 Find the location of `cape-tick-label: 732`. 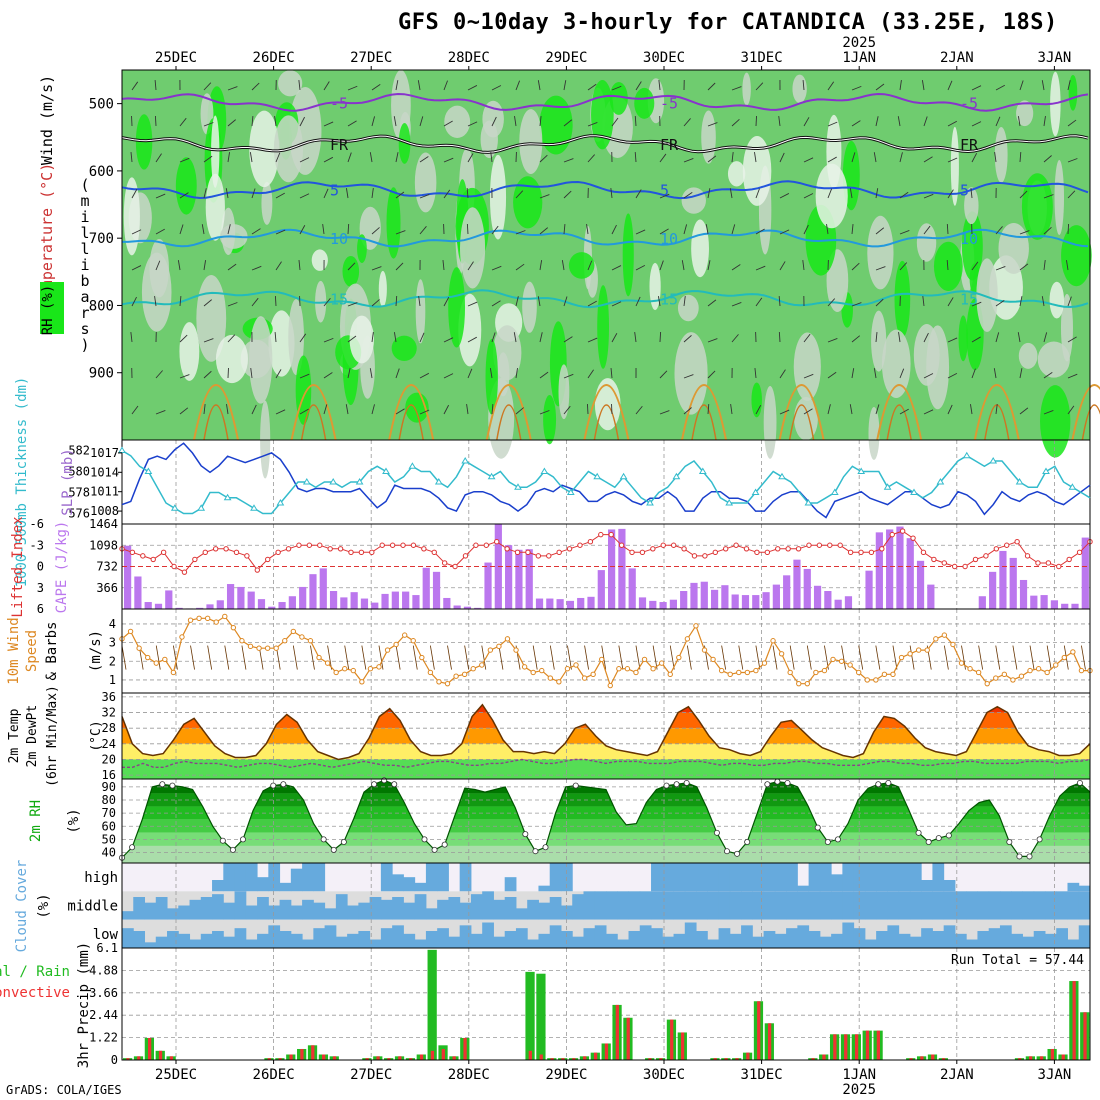

cape-tick-label: 732 is located at coordinates (107, 567).